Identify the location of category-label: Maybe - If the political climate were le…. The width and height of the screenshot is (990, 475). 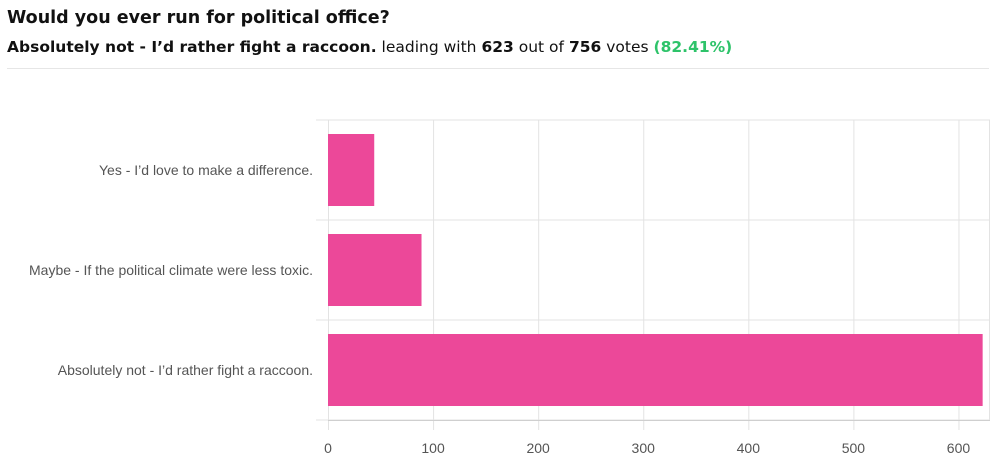
(171, 270).